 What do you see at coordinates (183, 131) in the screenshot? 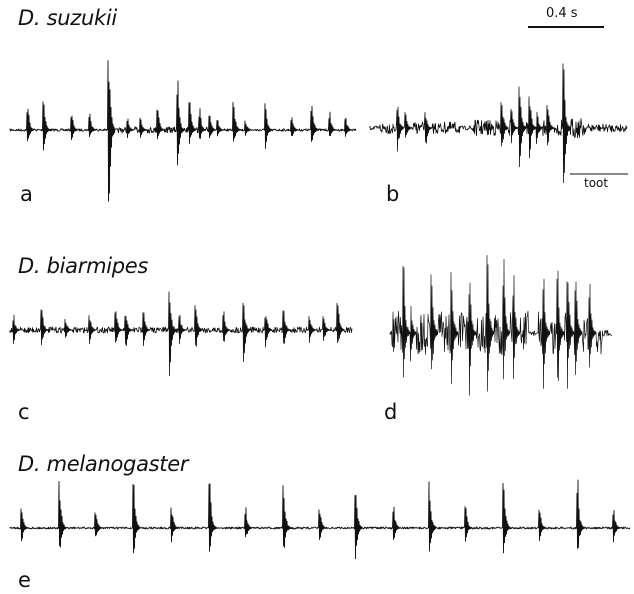
I see `trace-a` at bounding box center [183, 131].